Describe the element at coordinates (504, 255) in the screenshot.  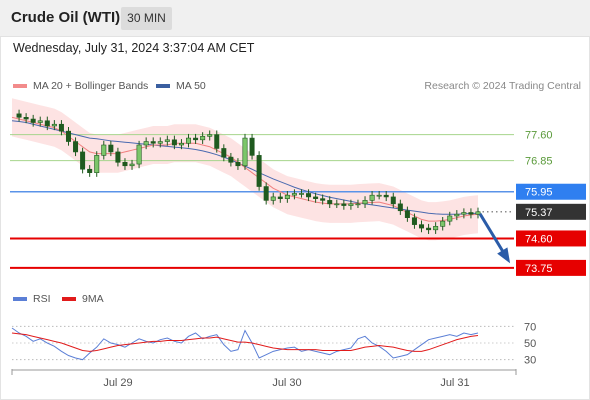
I see `forecast-arrow-head` at that location.